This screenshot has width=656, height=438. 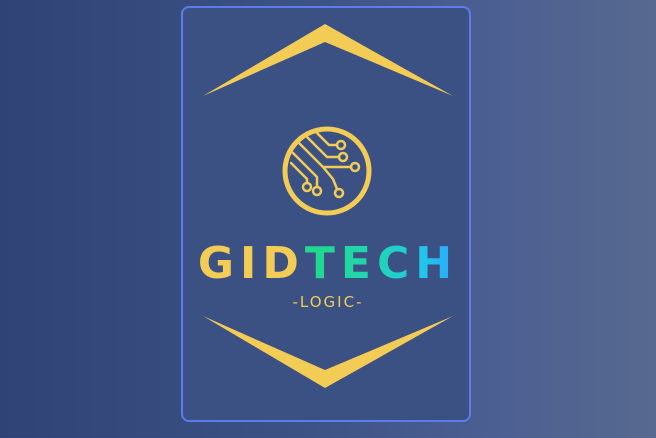 What do you see at coordinates (251, 263) in the screenshot?
I see `brand-part-gid: GID` at bounding box center [251, 263].